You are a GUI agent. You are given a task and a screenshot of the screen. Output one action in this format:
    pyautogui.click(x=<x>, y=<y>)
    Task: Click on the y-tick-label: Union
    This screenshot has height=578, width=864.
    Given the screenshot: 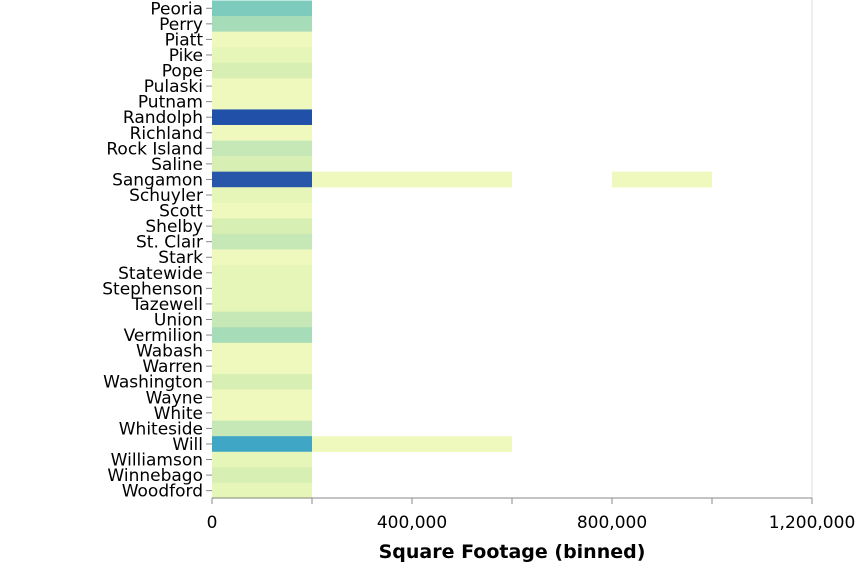 What is the action you would take?
    pyautogui.click(x=178, y=320)
    